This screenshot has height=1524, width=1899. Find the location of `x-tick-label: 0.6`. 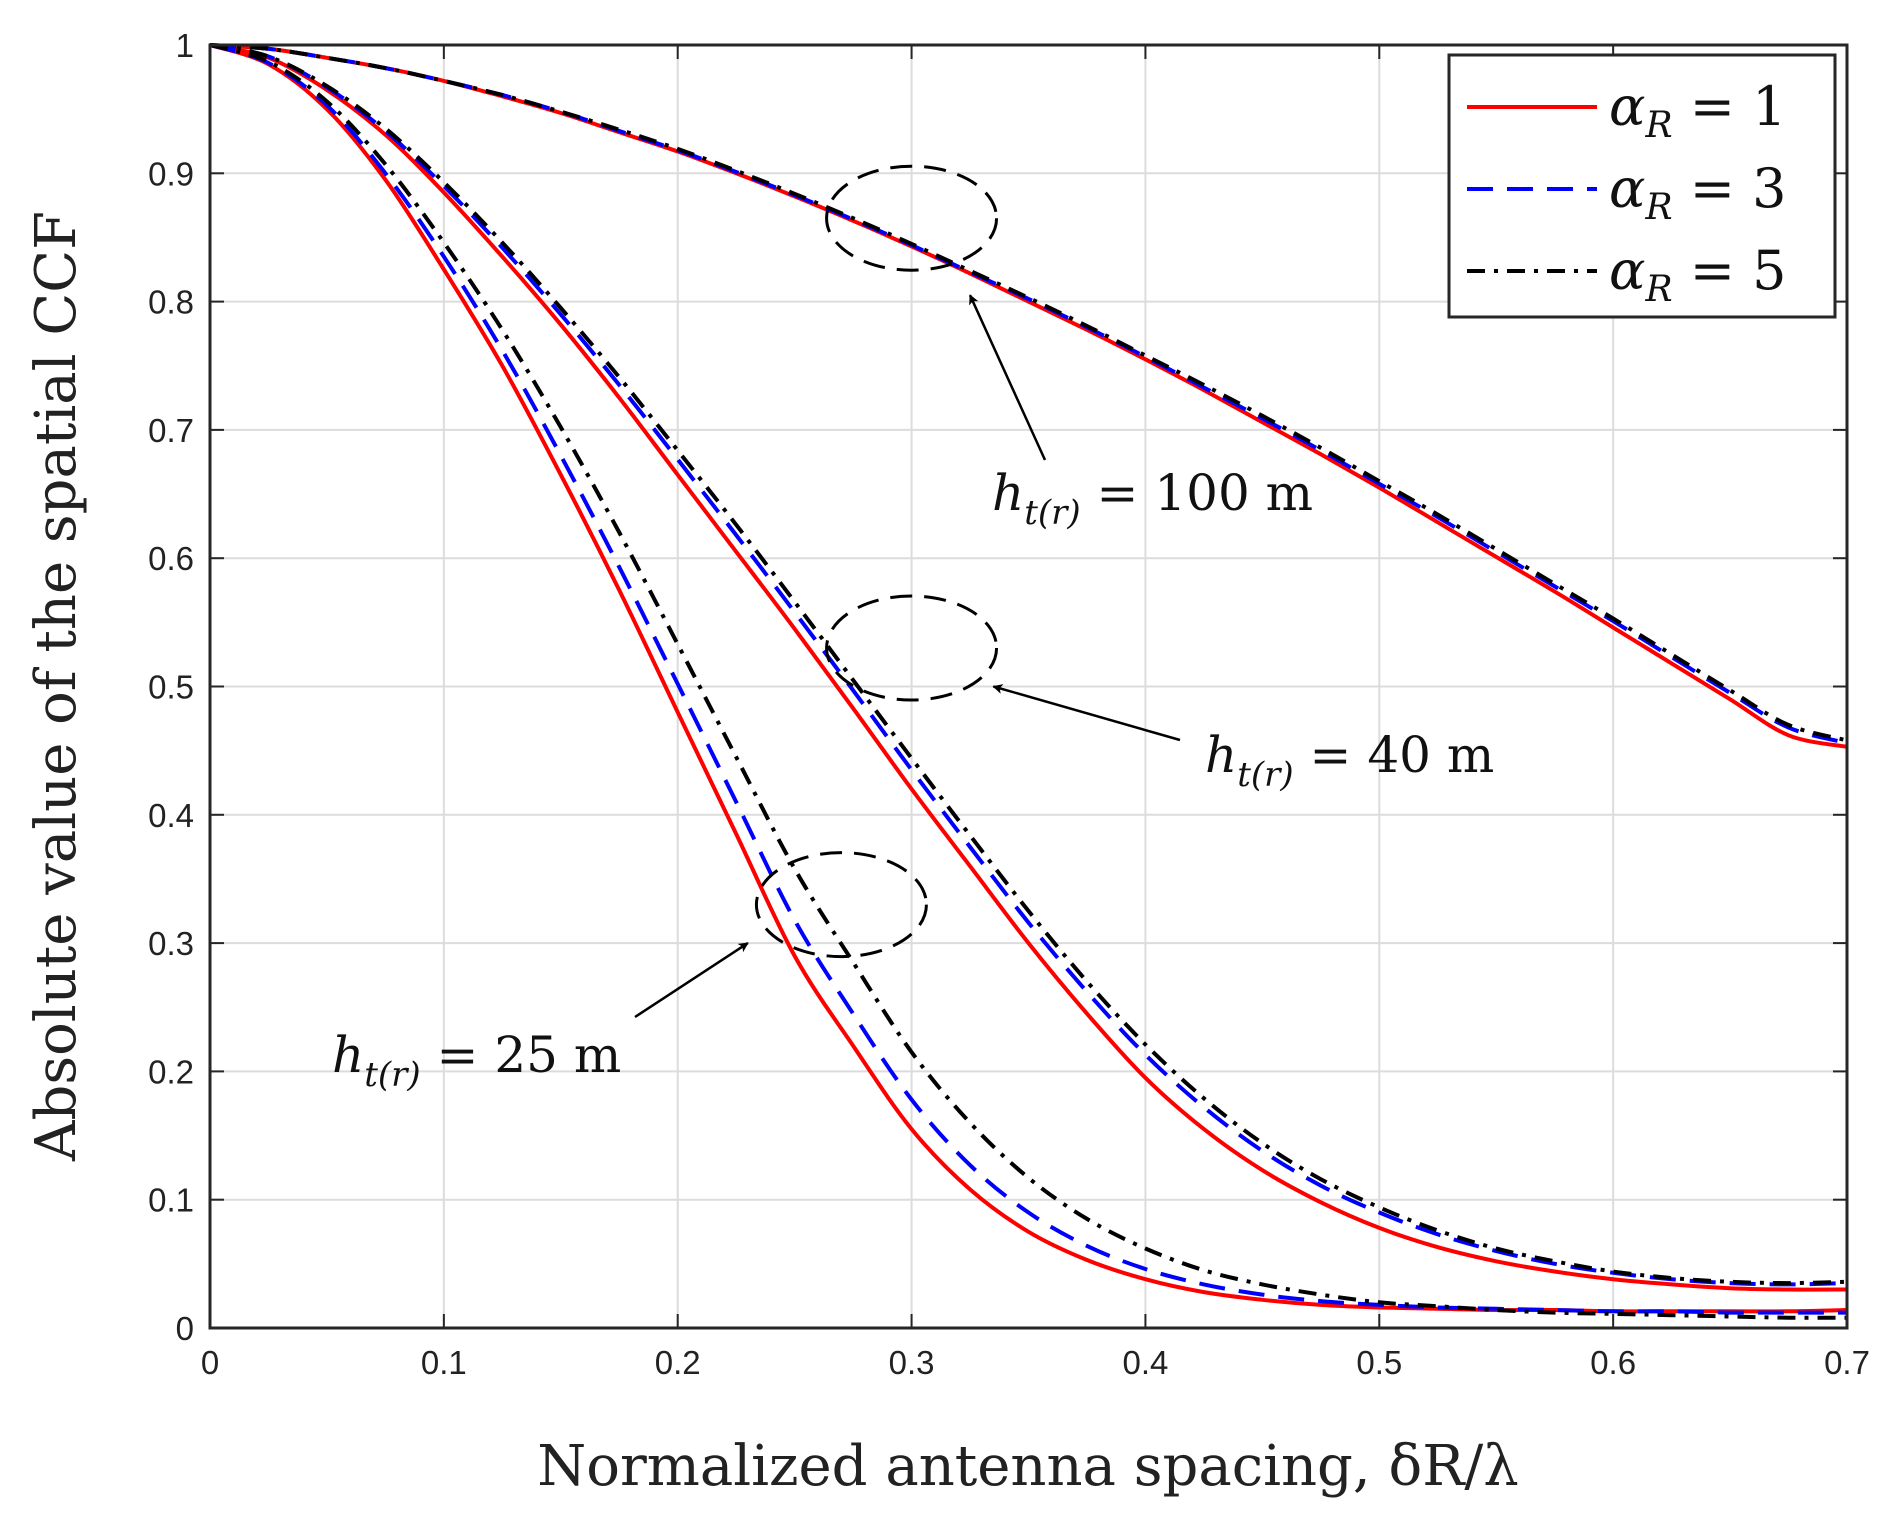

x-tick-label: 0.6 is located at coordinates (1613, 1362).